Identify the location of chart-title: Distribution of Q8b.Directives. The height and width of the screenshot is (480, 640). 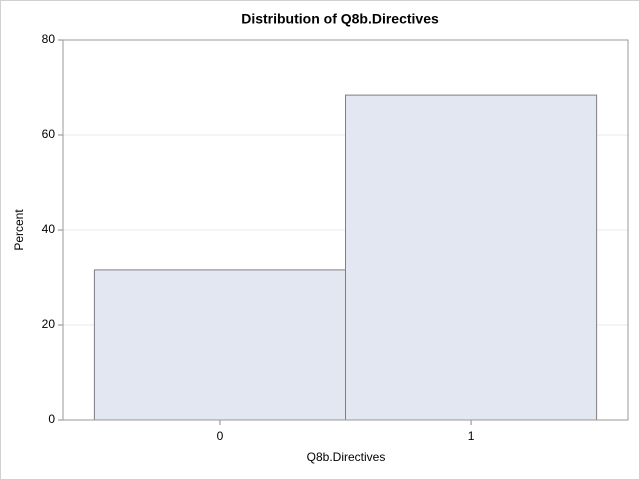
(340, 19).